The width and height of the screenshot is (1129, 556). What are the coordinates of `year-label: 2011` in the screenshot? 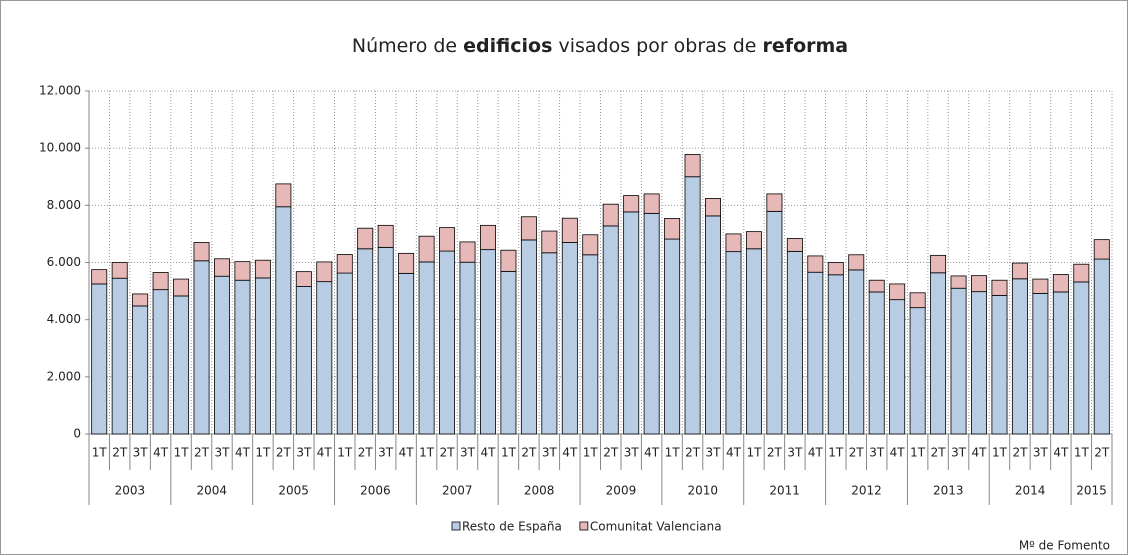 It's located at (784, 491).